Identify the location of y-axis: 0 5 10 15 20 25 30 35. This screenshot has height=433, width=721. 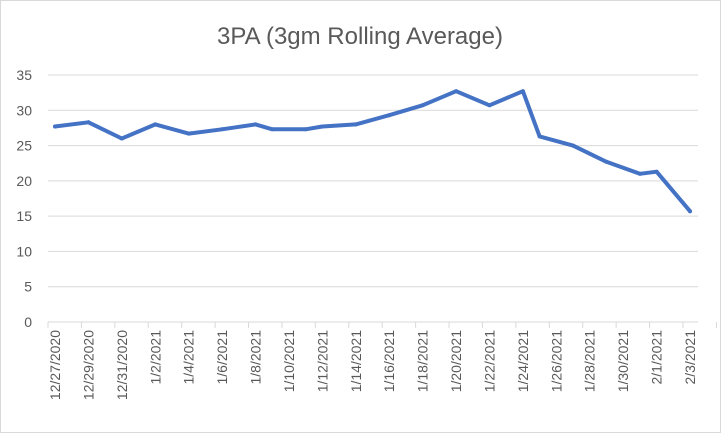
(24, 198).